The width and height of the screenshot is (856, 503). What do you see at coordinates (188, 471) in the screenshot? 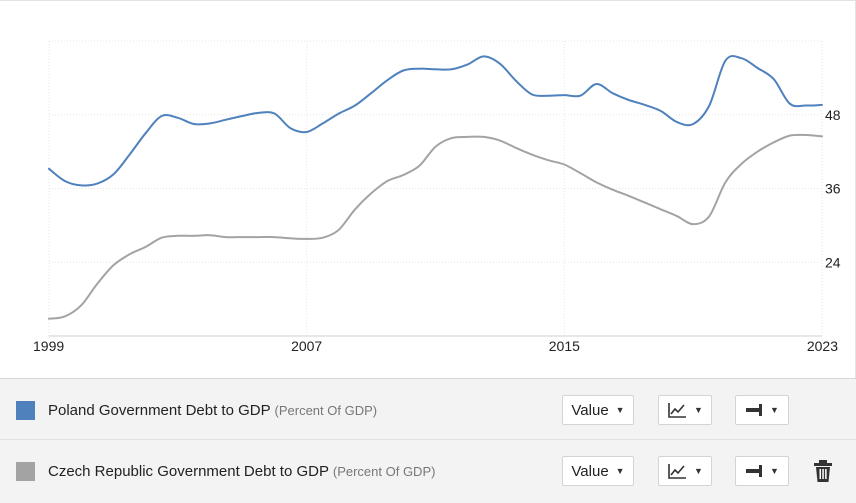
I see `series-name: Czech Republic Government Debt to GDP` at bounding box center [188, 471].